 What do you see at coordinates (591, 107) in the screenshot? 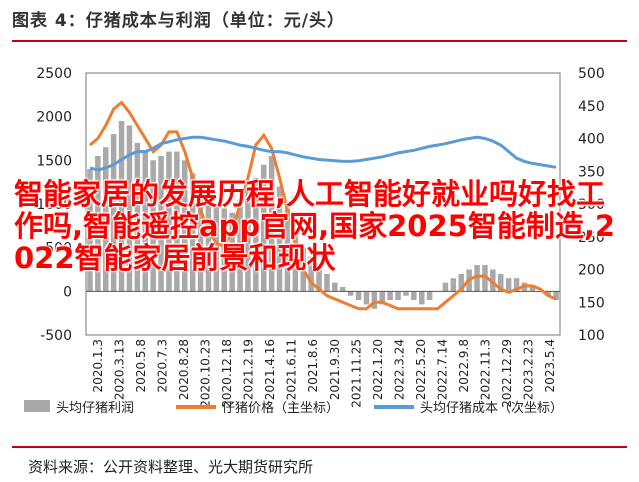
I see `right-tick-label: 450` at bounding box center [591, 107].